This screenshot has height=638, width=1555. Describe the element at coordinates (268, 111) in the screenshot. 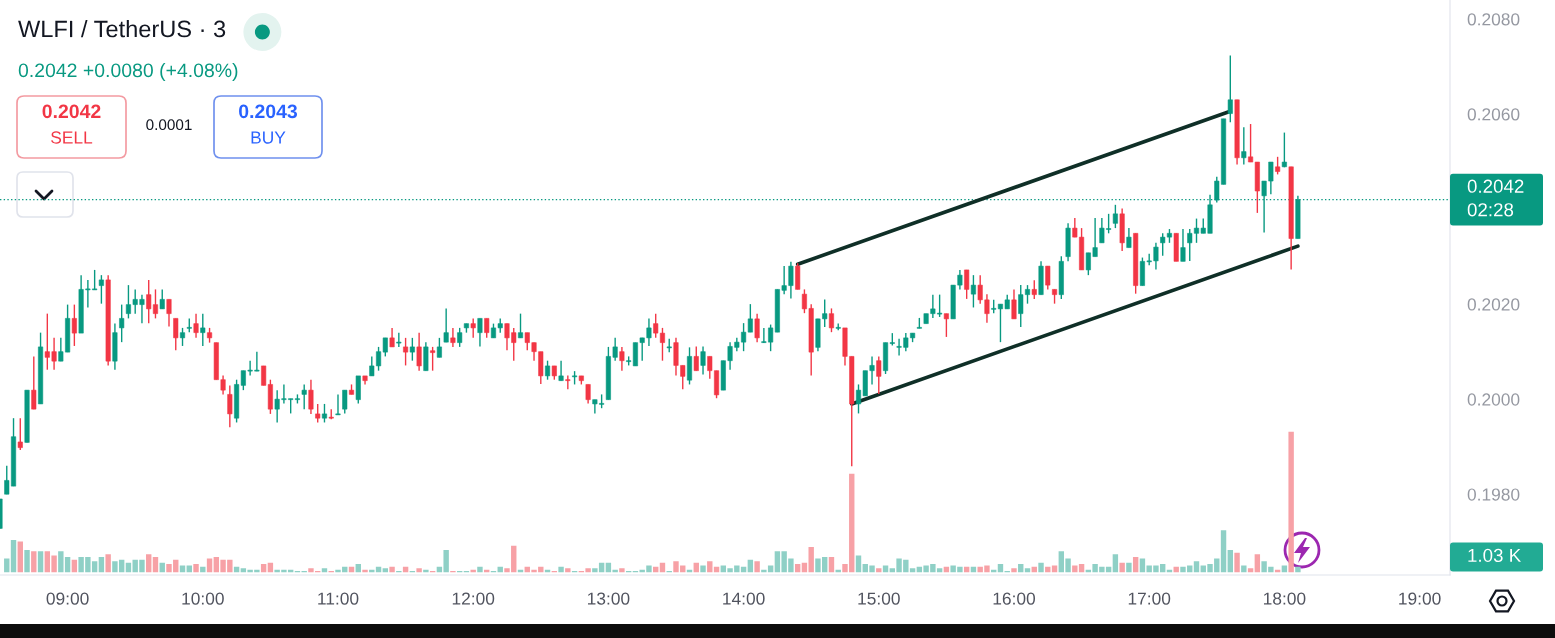

I see `annotation: 0.2043` at that location.